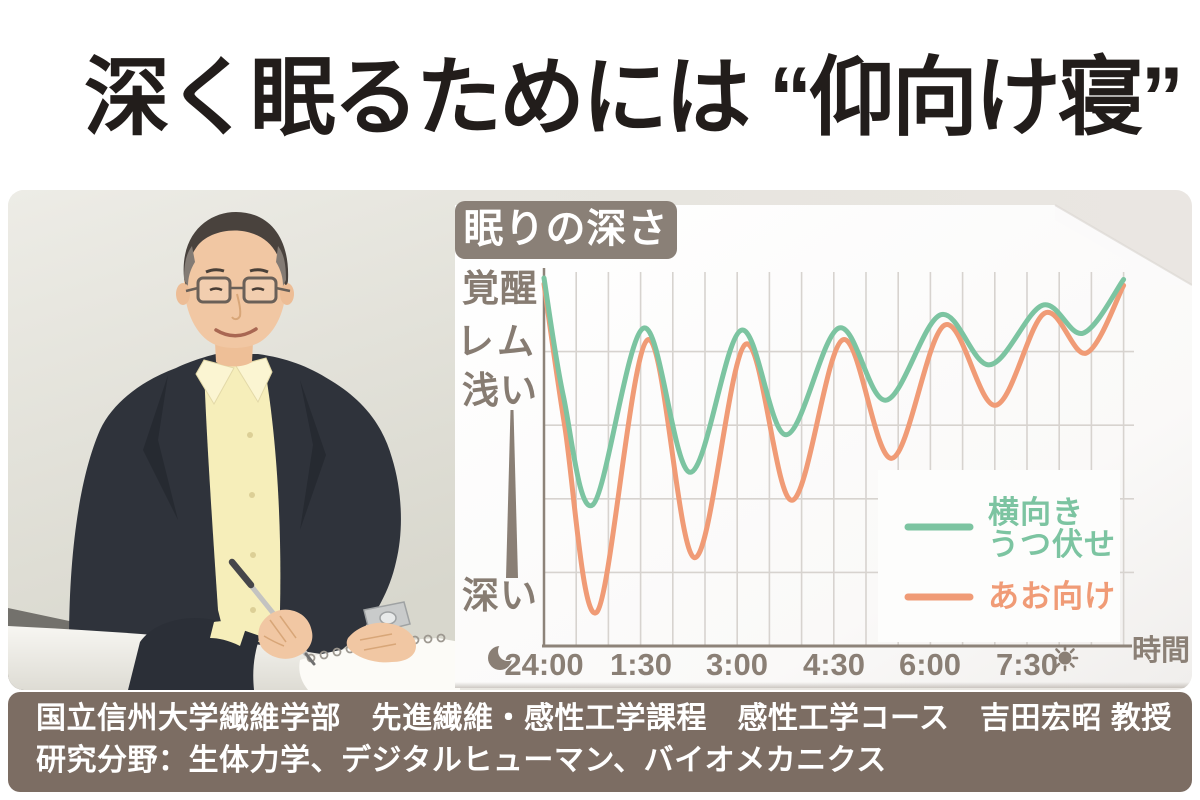 The image size is (1200, 800). I want to click on page-title: 深く眠るためには “仰向け寝”, so click(634, 98).